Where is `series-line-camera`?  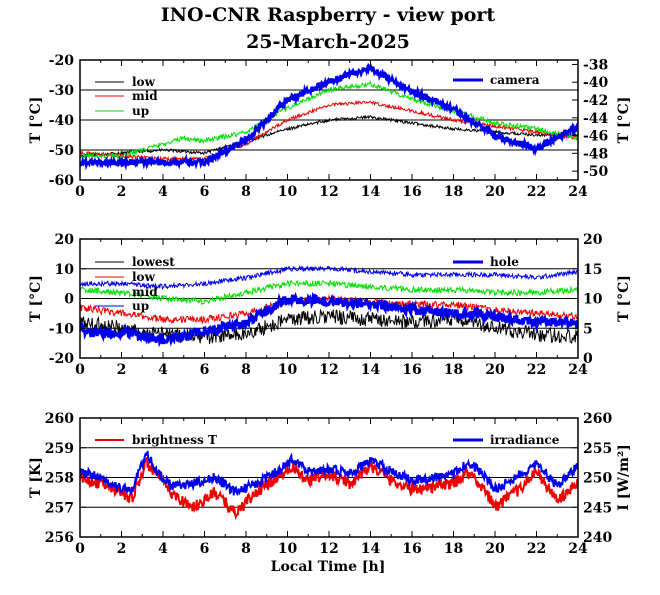
series-line-camera is located at coordinates (329, 116).